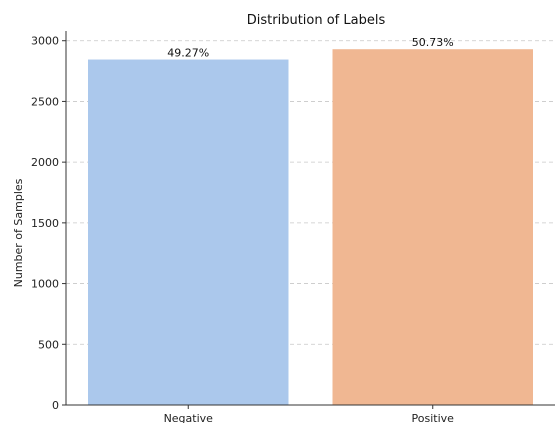 This screenshot has width=555, height=423. Describe the element at coordinates (433, 42) in the screenshot. I see `data-label: 50.73%` at that location.